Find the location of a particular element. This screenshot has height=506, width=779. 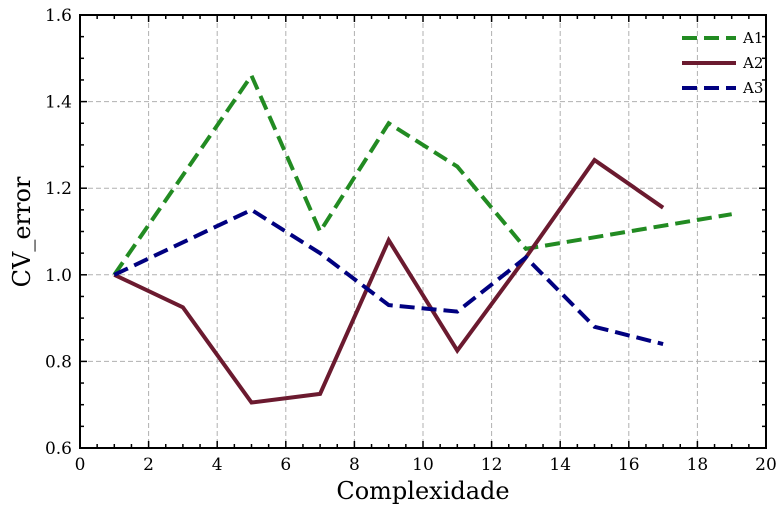

x-axis-label: Complexidade is located at coordinates (422, 491).